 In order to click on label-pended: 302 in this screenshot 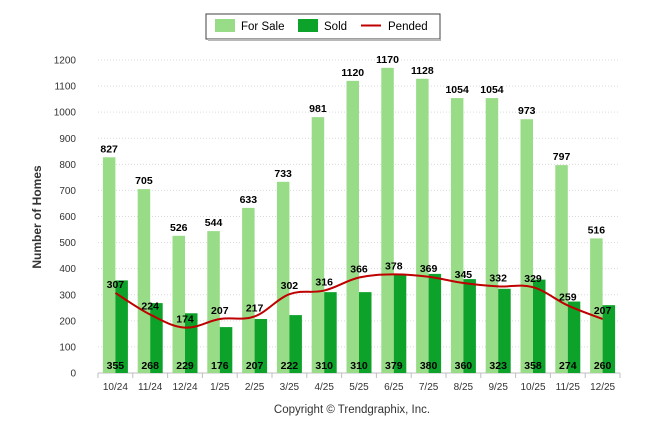, I will do `click(290, 286)`.